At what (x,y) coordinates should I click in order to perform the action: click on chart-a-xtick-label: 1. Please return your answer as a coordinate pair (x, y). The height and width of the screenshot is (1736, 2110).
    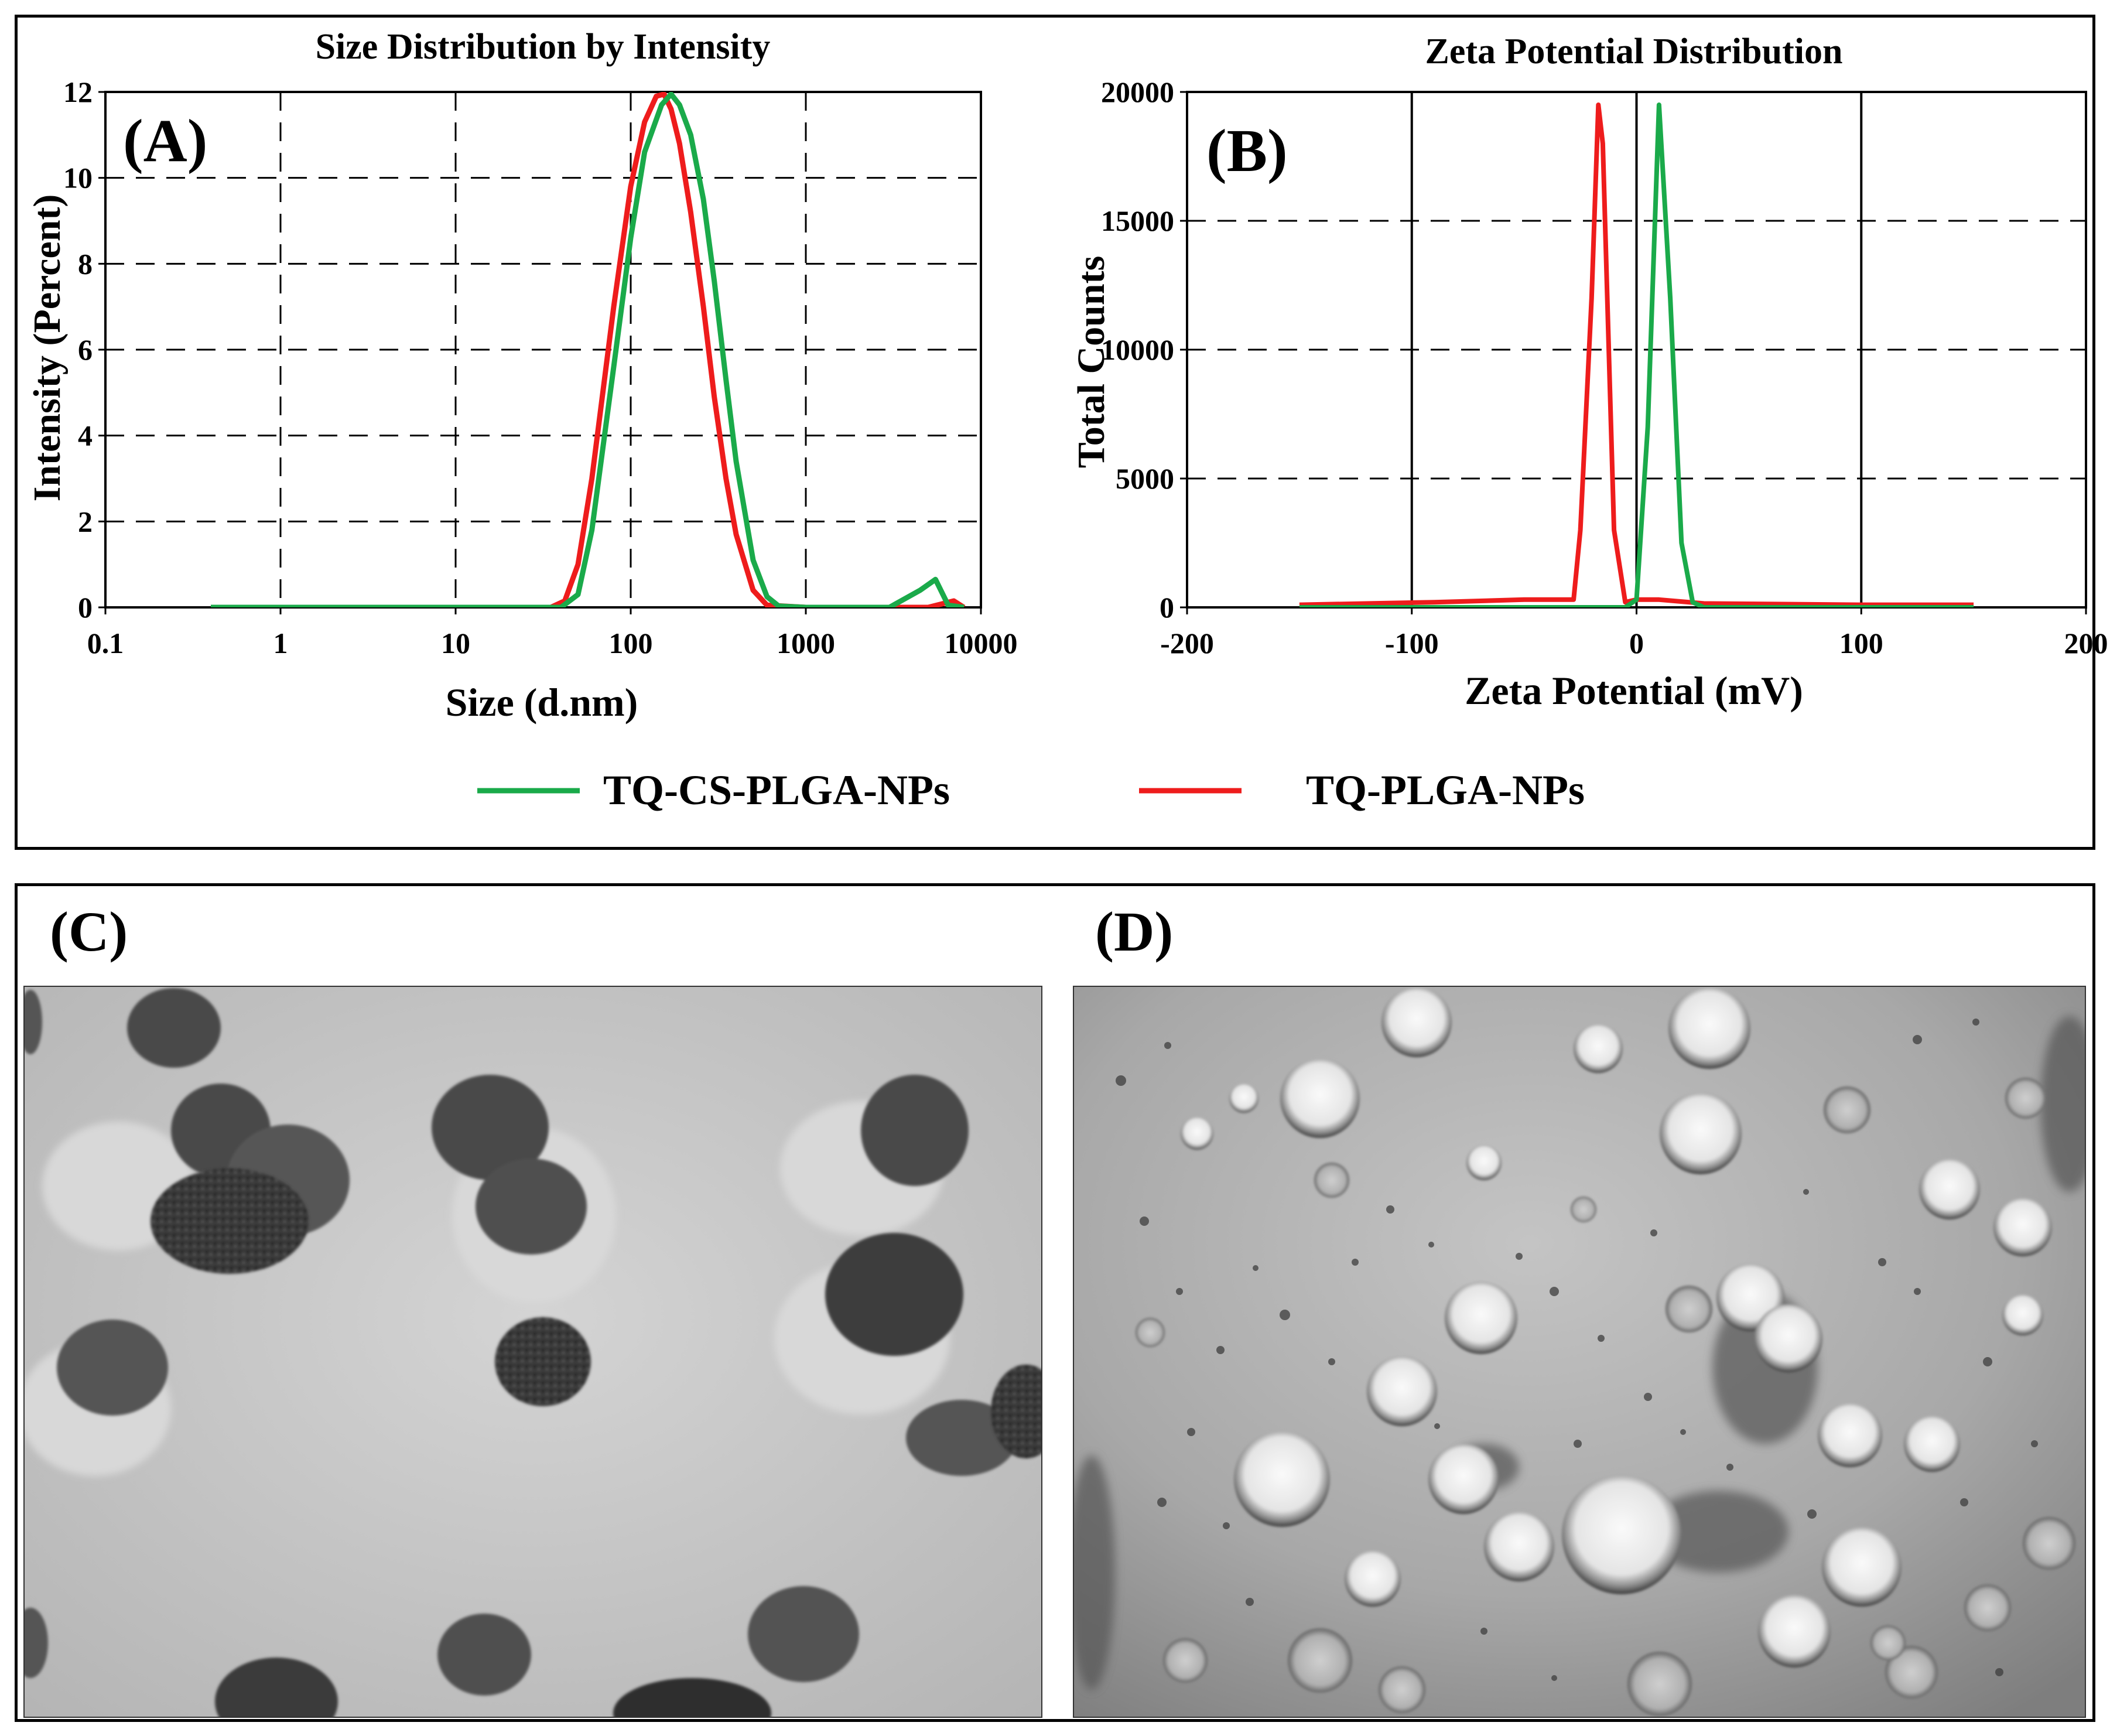
    Looking at the image, I should click on (280, 643).